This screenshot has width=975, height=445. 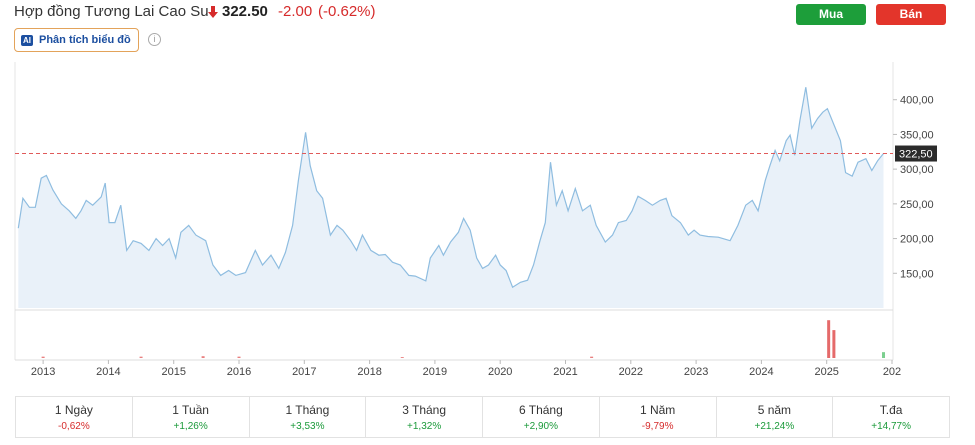 I want to click on performance-cell: 1 Năm -9,79%, so click(x=658, y=417).